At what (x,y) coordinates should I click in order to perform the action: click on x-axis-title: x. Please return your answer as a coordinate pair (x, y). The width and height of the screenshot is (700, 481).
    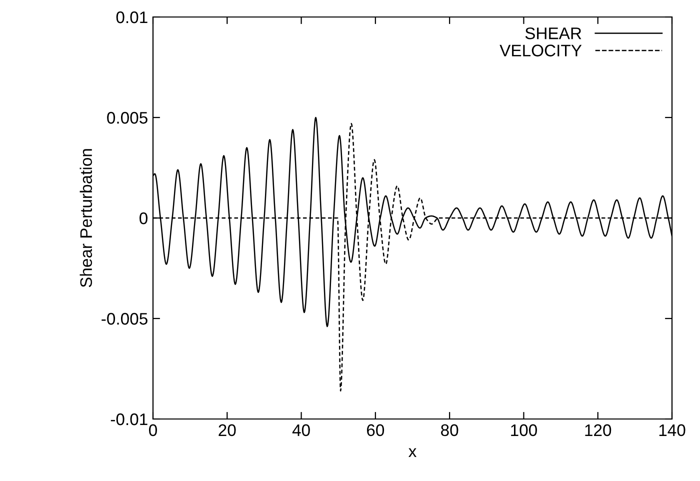
    Looking at the image, I should click on (412, 453).